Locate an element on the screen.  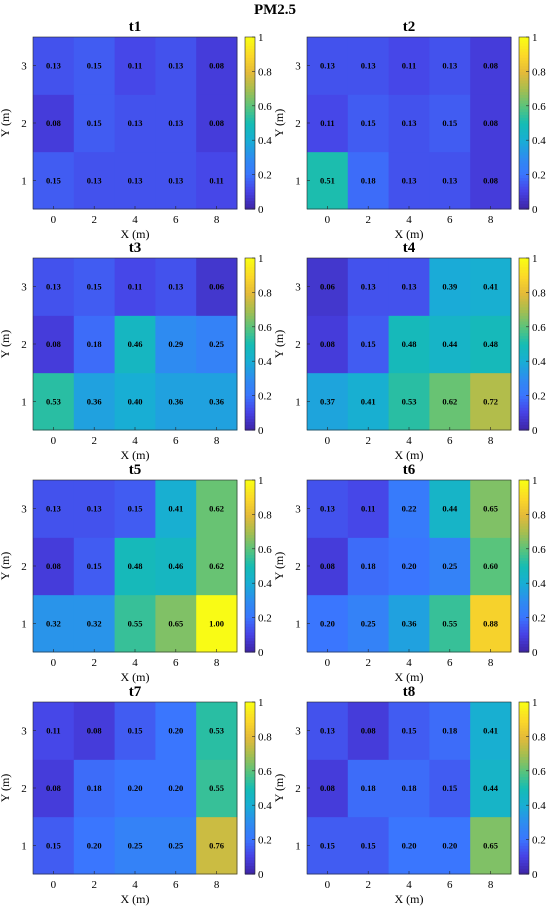
panel-title: t8 is located at coordinates (409, 692).